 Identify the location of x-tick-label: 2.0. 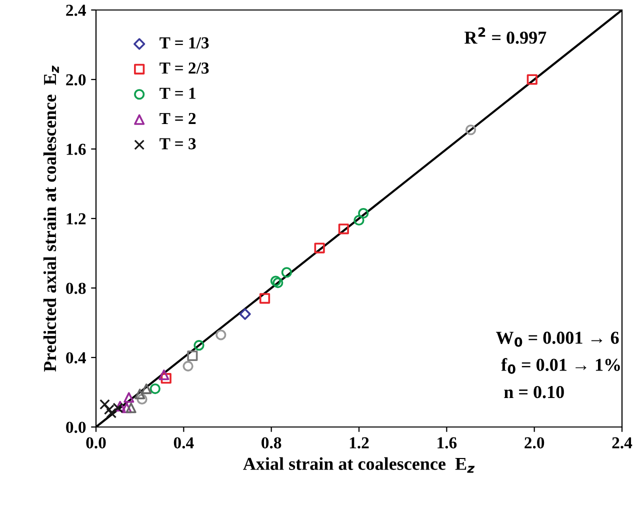
(534, 443).